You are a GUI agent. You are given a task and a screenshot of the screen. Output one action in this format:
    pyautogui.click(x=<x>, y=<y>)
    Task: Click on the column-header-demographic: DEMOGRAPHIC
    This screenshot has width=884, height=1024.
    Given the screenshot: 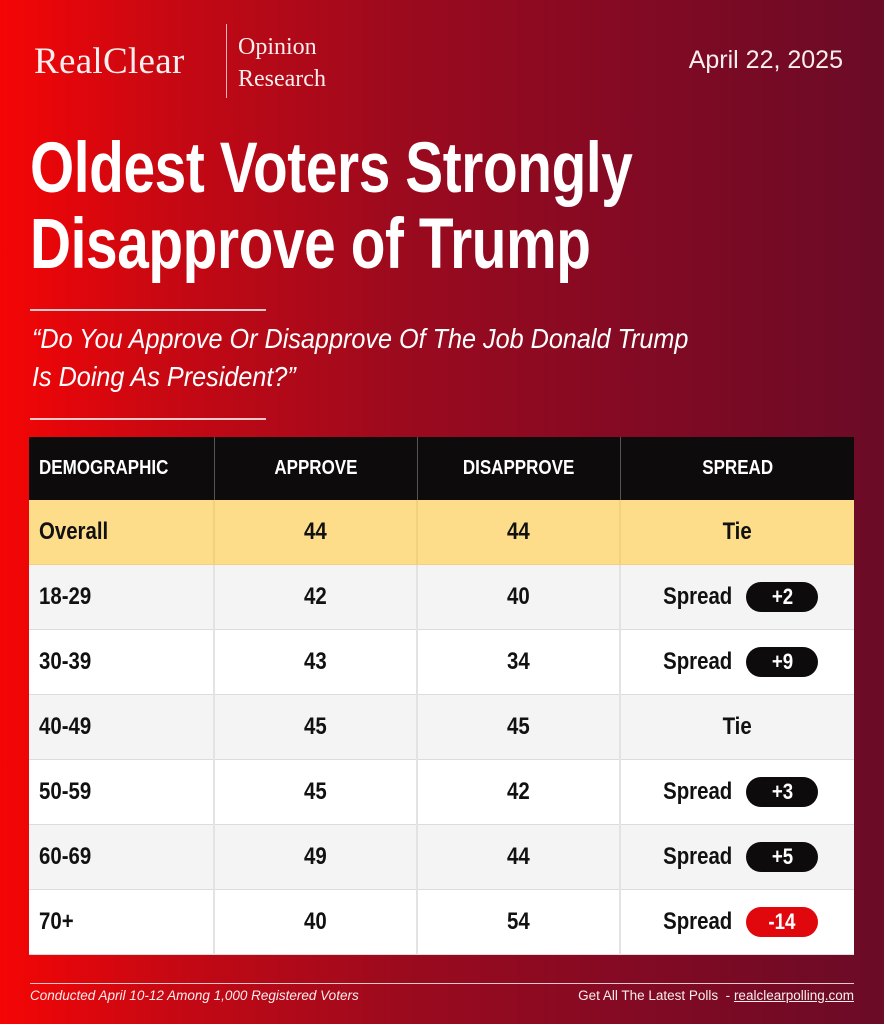 What is the action you would take?
    pyautogui.click(x=122, y=468)
    